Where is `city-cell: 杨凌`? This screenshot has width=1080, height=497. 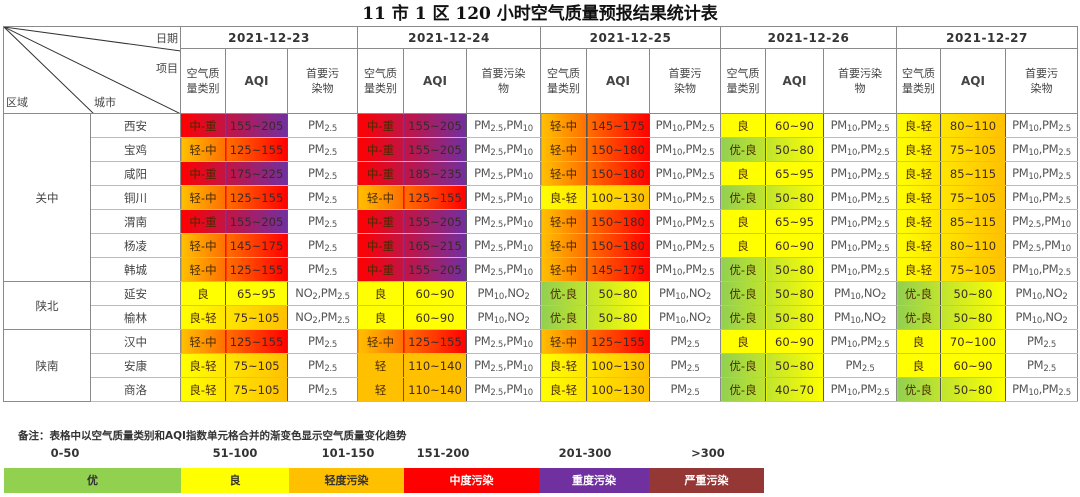
city-cell: 杨凌 is located at coordinates (135, 245).